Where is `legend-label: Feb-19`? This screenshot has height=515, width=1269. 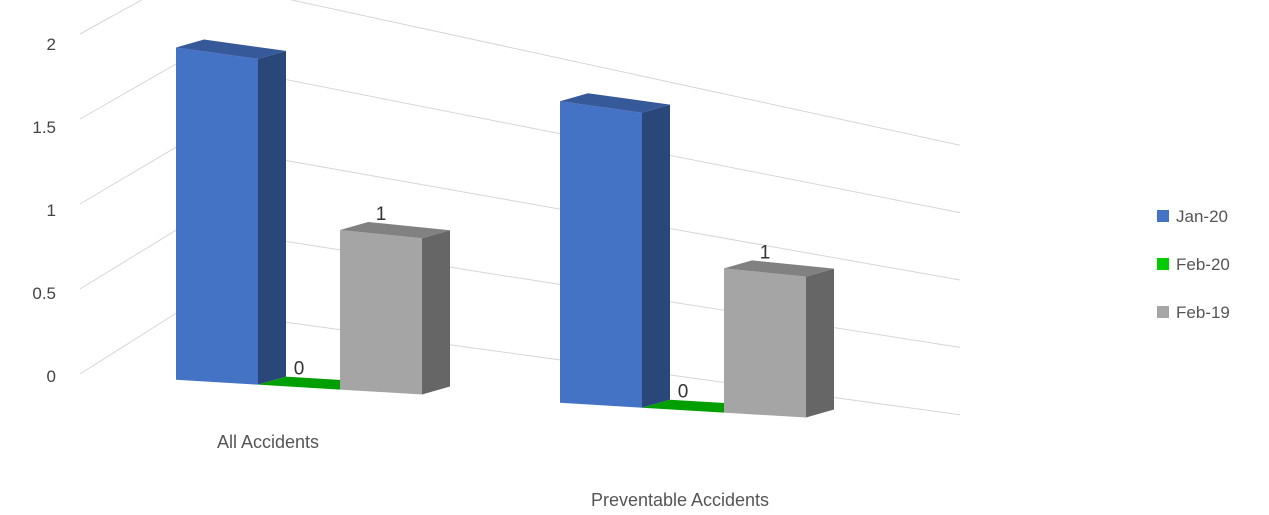 legend-label: Feb-19 is located at coordinates (1203, 312).